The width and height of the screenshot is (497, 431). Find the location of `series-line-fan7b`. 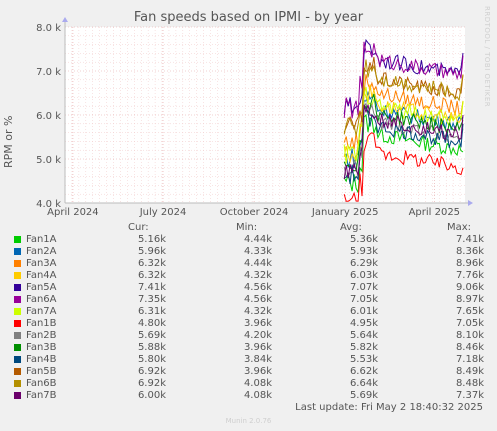

series-line-fan7b is located at coordinates (403, 142).